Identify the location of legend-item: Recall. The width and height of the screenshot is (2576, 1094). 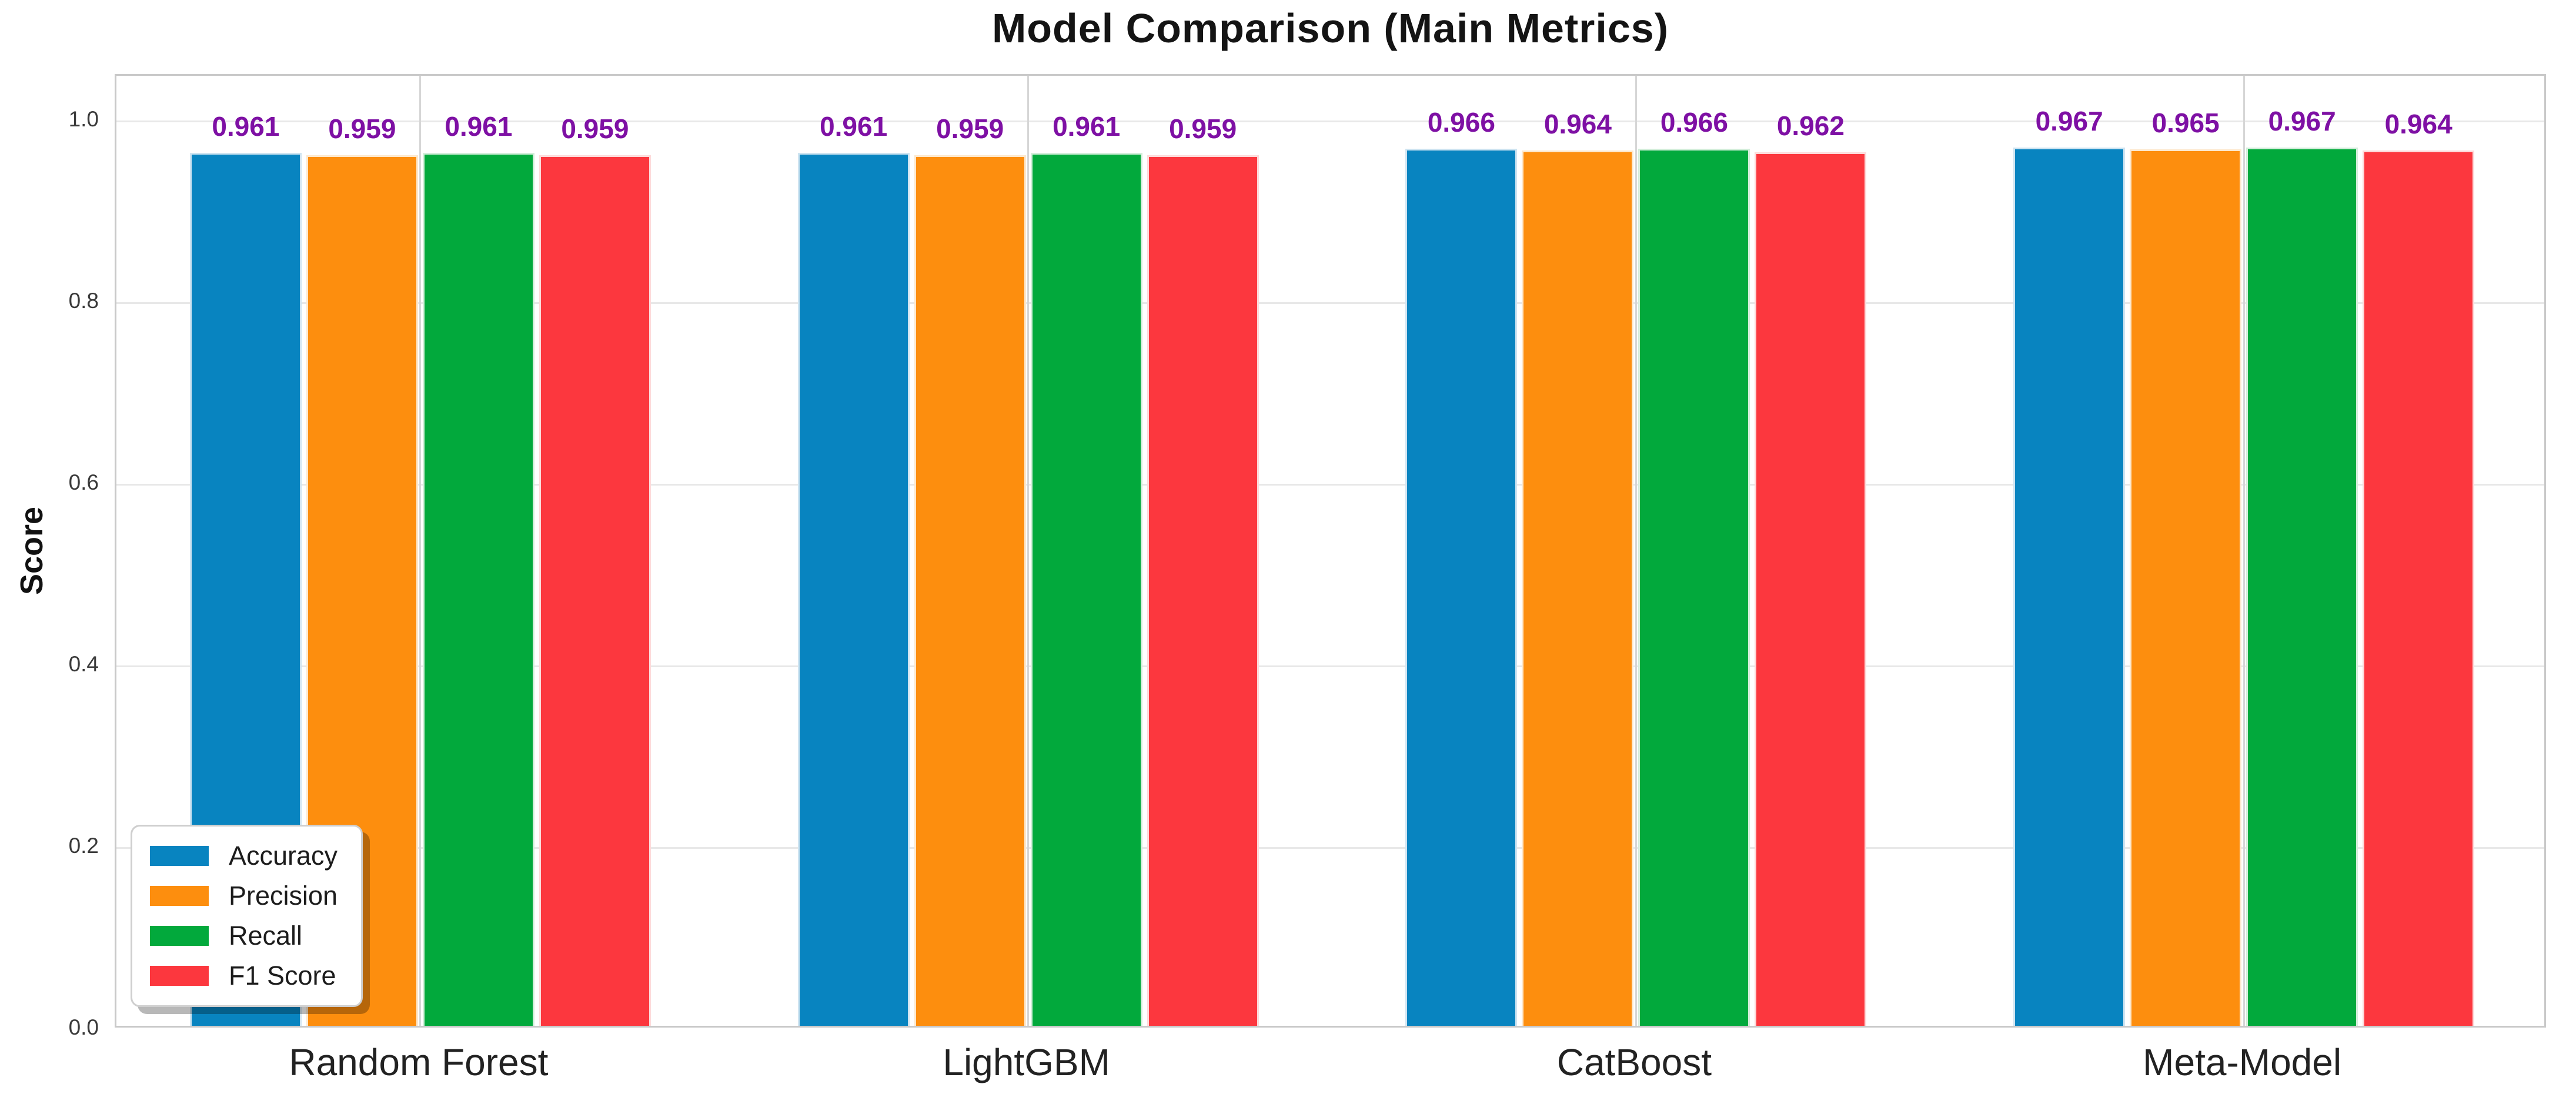
(244, 936).